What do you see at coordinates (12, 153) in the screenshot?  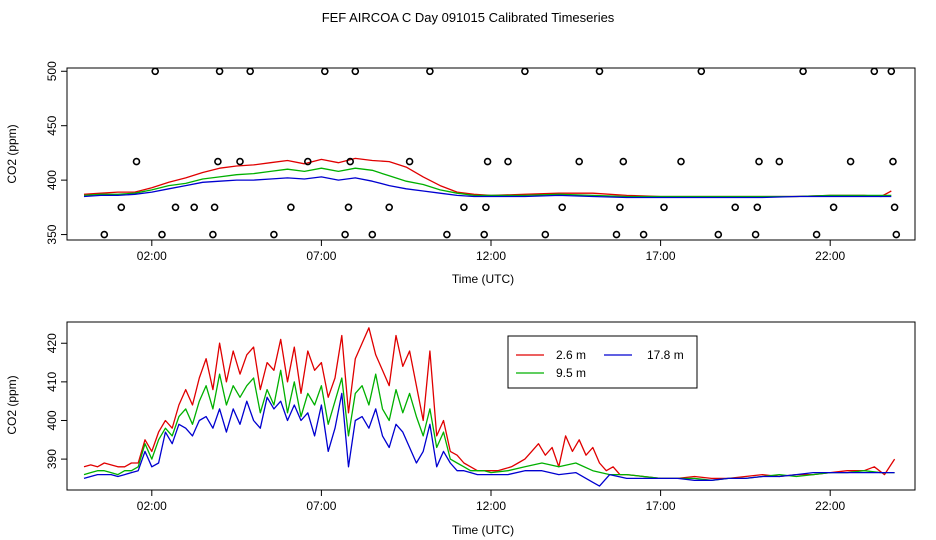 I see `y-axis-label-top: CO2 (ppm)` at bounding box center [12, 153].